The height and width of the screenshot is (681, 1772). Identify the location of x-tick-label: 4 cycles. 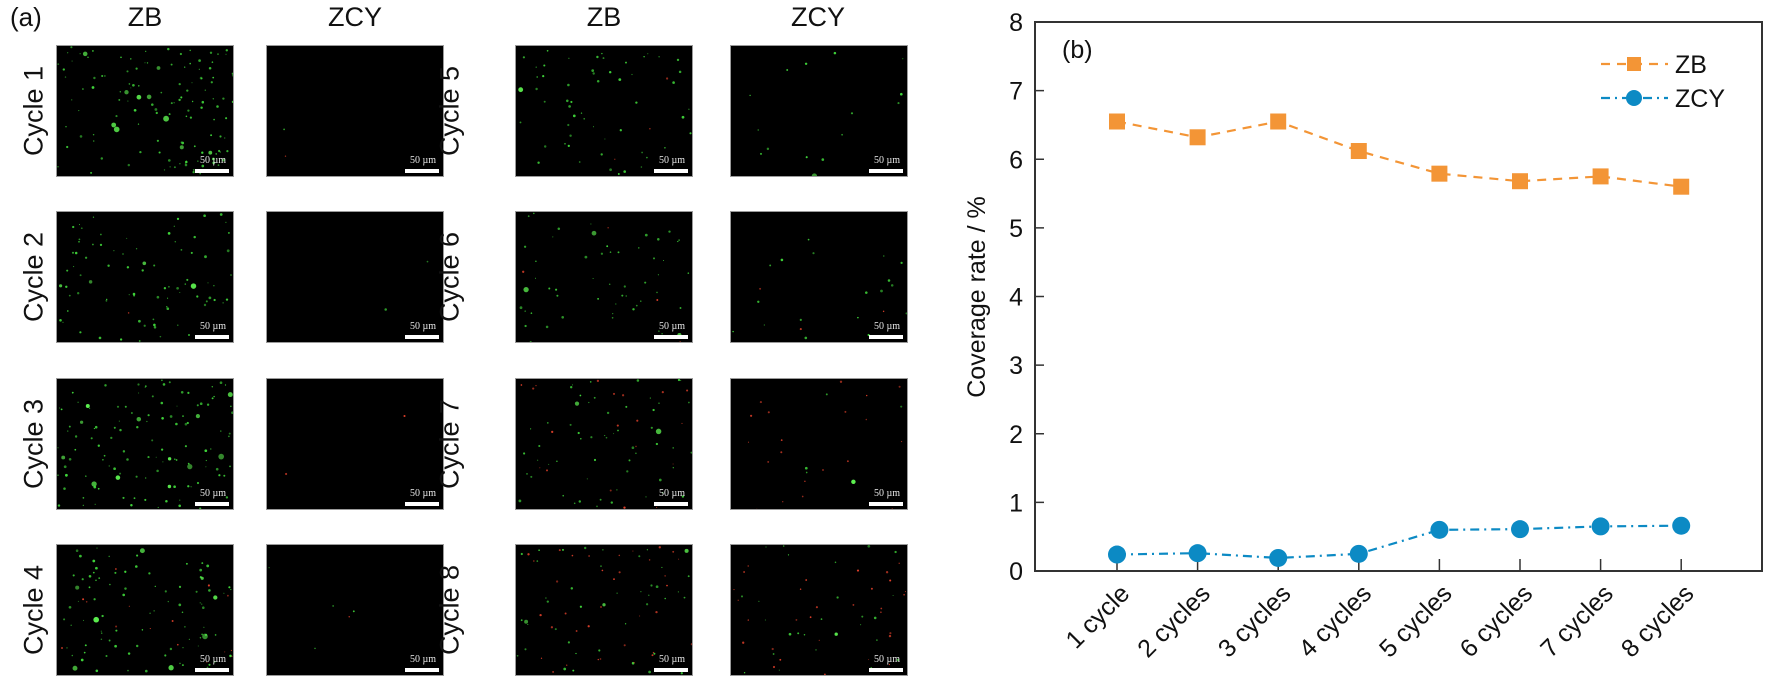
(1335, 621).